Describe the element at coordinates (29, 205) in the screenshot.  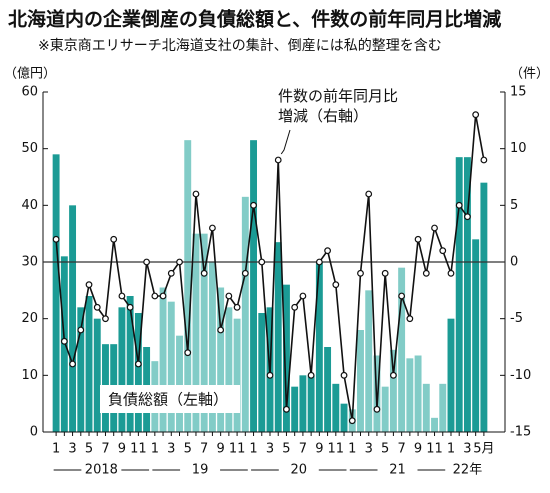
I see `y-tick-label: 40` at that location.